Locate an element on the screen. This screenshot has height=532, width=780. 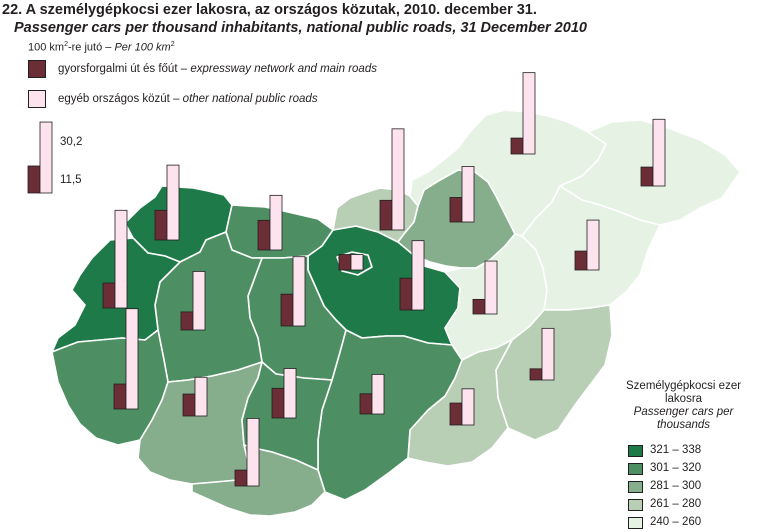
bar-main-borsod-aba-j-zempl-n is located at coordinates (517, 146).